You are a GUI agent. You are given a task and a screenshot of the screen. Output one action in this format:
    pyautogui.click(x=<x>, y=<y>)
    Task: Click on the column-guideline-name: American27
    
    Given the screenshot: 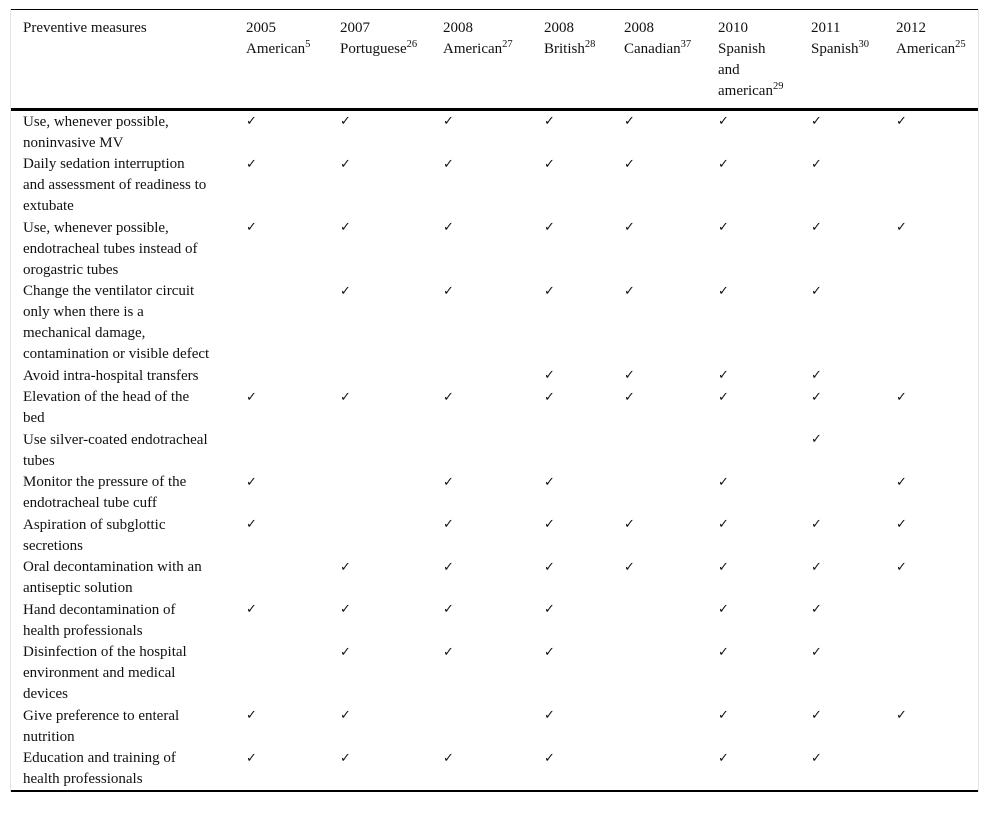 What is the action you would take?
    pyautogui.click(x=478, y=48)
    